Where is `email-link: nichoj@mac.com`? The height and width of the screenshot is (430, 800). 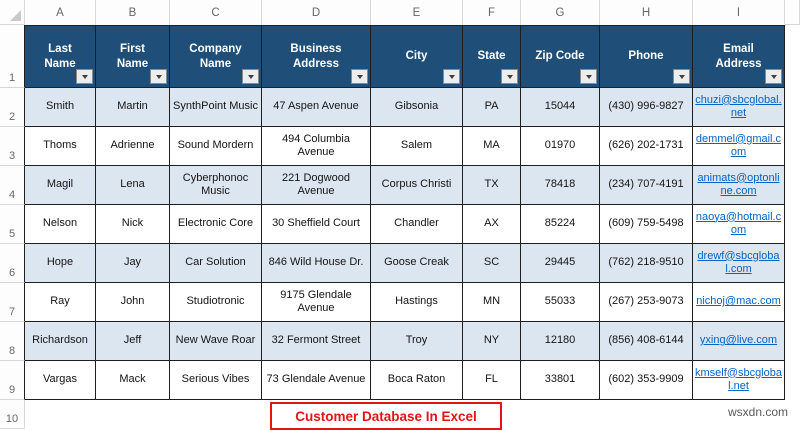
email-link: nichoj@mac.com is located at coordinates (738, 301).